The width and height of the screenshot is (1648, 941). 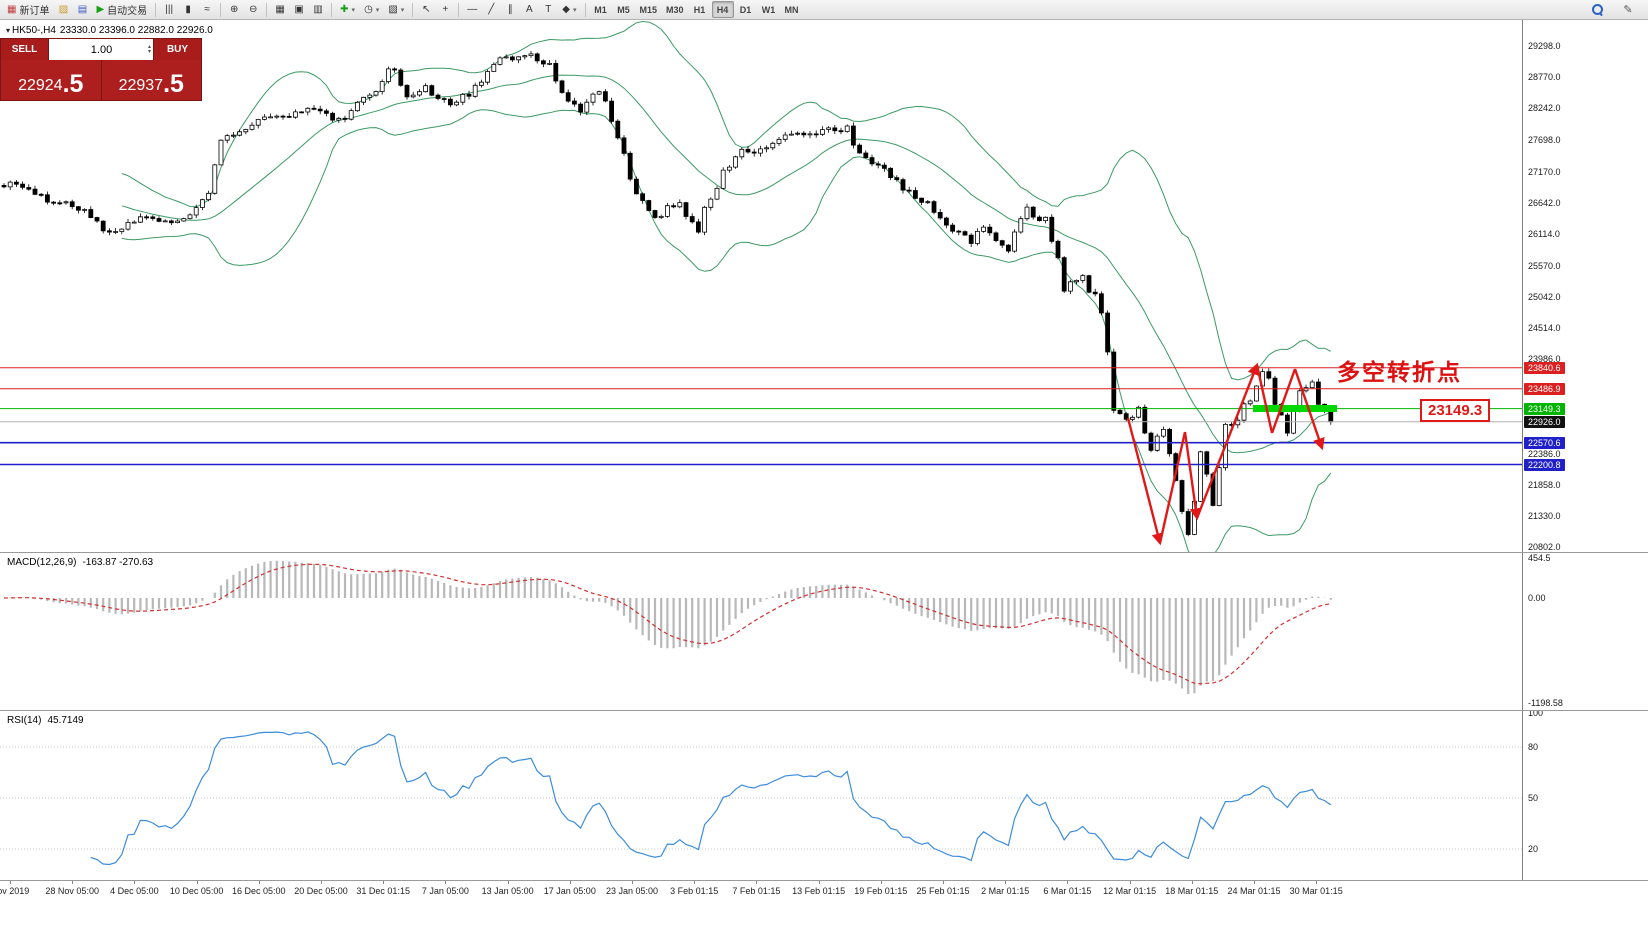 I want to click on time-axis-label: 16 Dec 05:00, so click(x=259, y=891).